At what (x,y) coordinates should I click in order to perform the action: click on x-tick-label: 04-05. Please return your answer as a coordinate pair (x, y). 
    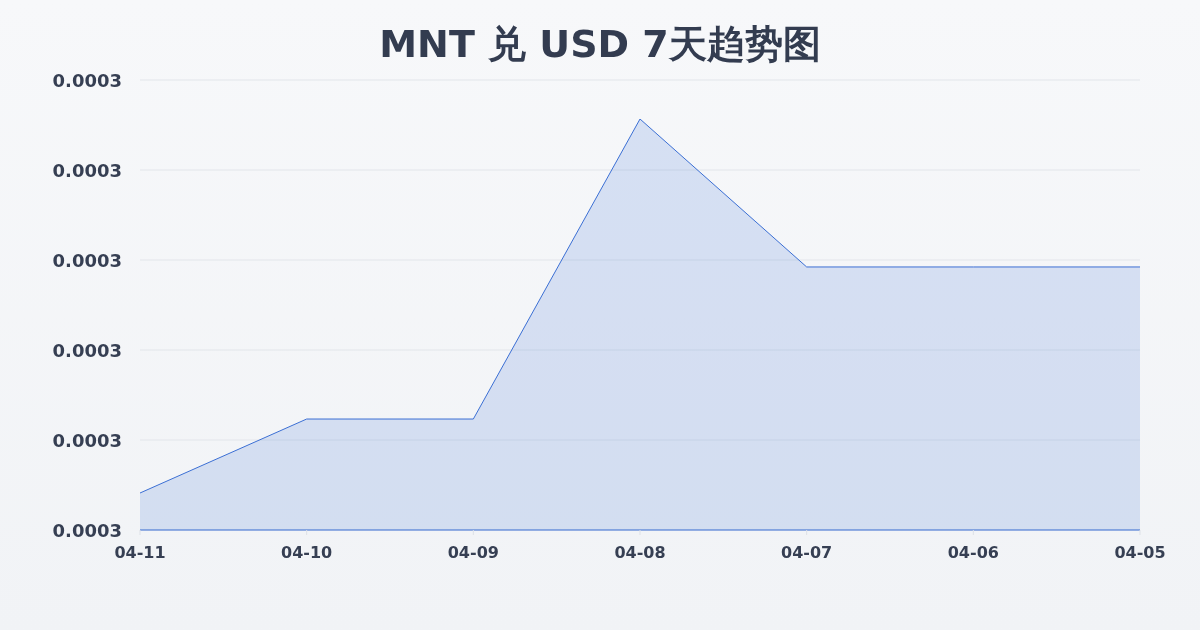
    Looking at the image, I should click on (1140, 553).